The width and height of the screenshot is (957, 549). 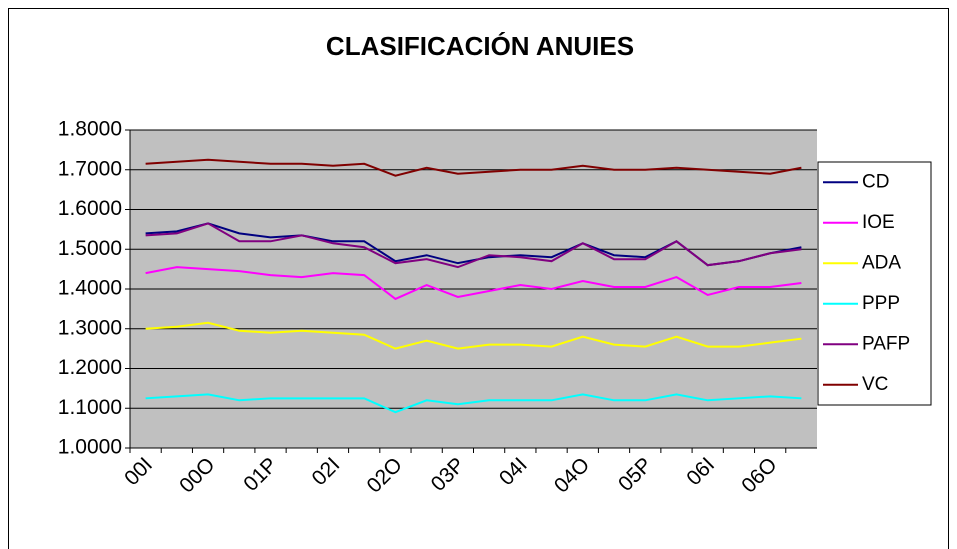 What do you see at coordinates (90, 248) in the screenshot?
I see `y-tick-label: 1.5000` at bounding box center [90, 248].